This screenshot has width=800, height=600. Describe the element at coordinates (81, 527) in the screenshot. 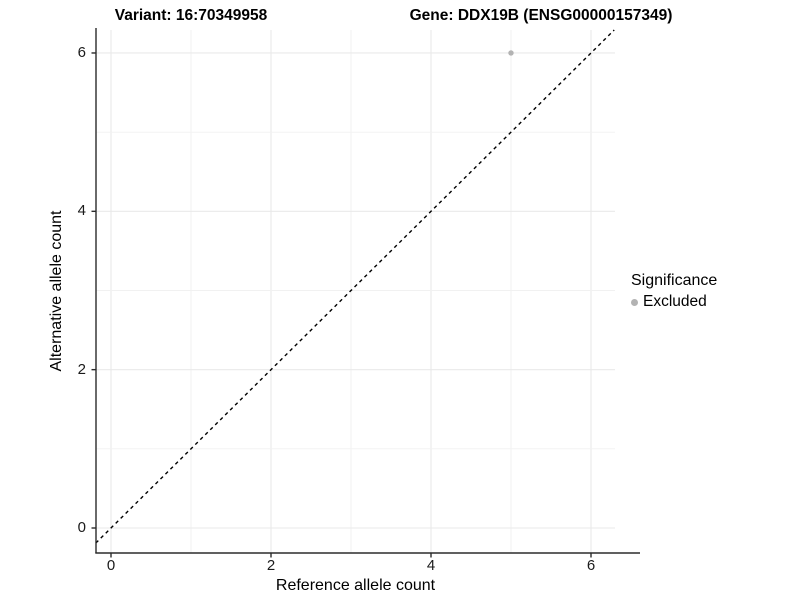

I see `y-tick-label: 0` at that location.